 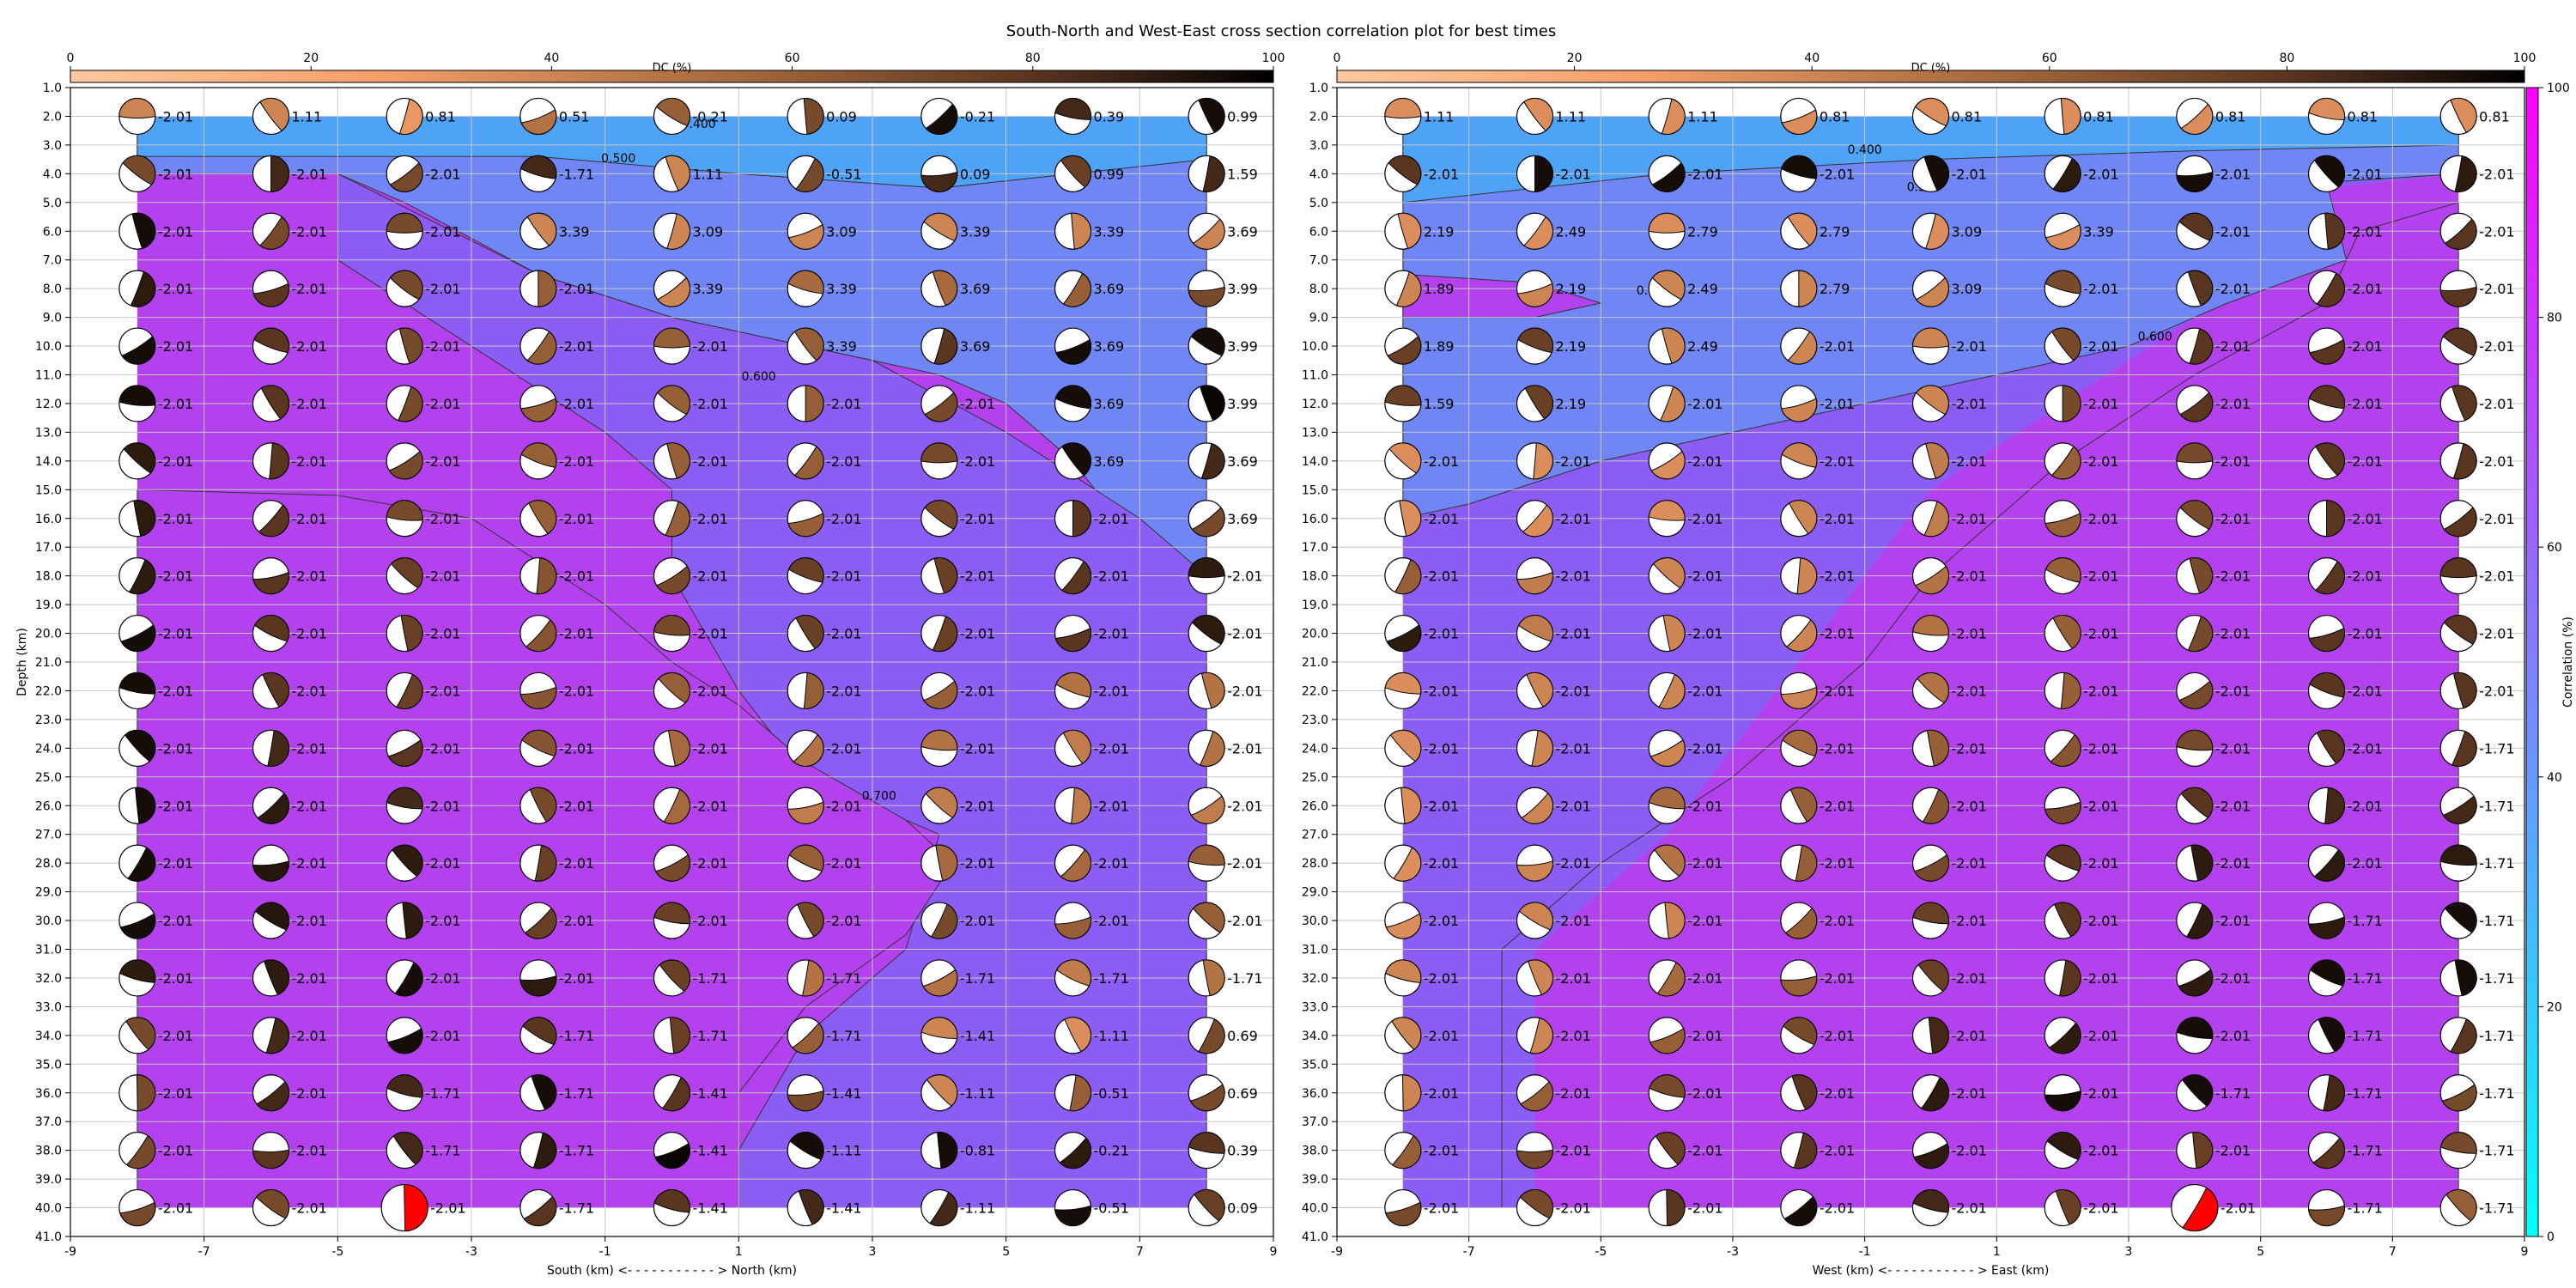 What do you see at coordinates (1274, 1252) in the screenshot?
I see `x-tick-label: 9` at bounding box center [1274, 1252].